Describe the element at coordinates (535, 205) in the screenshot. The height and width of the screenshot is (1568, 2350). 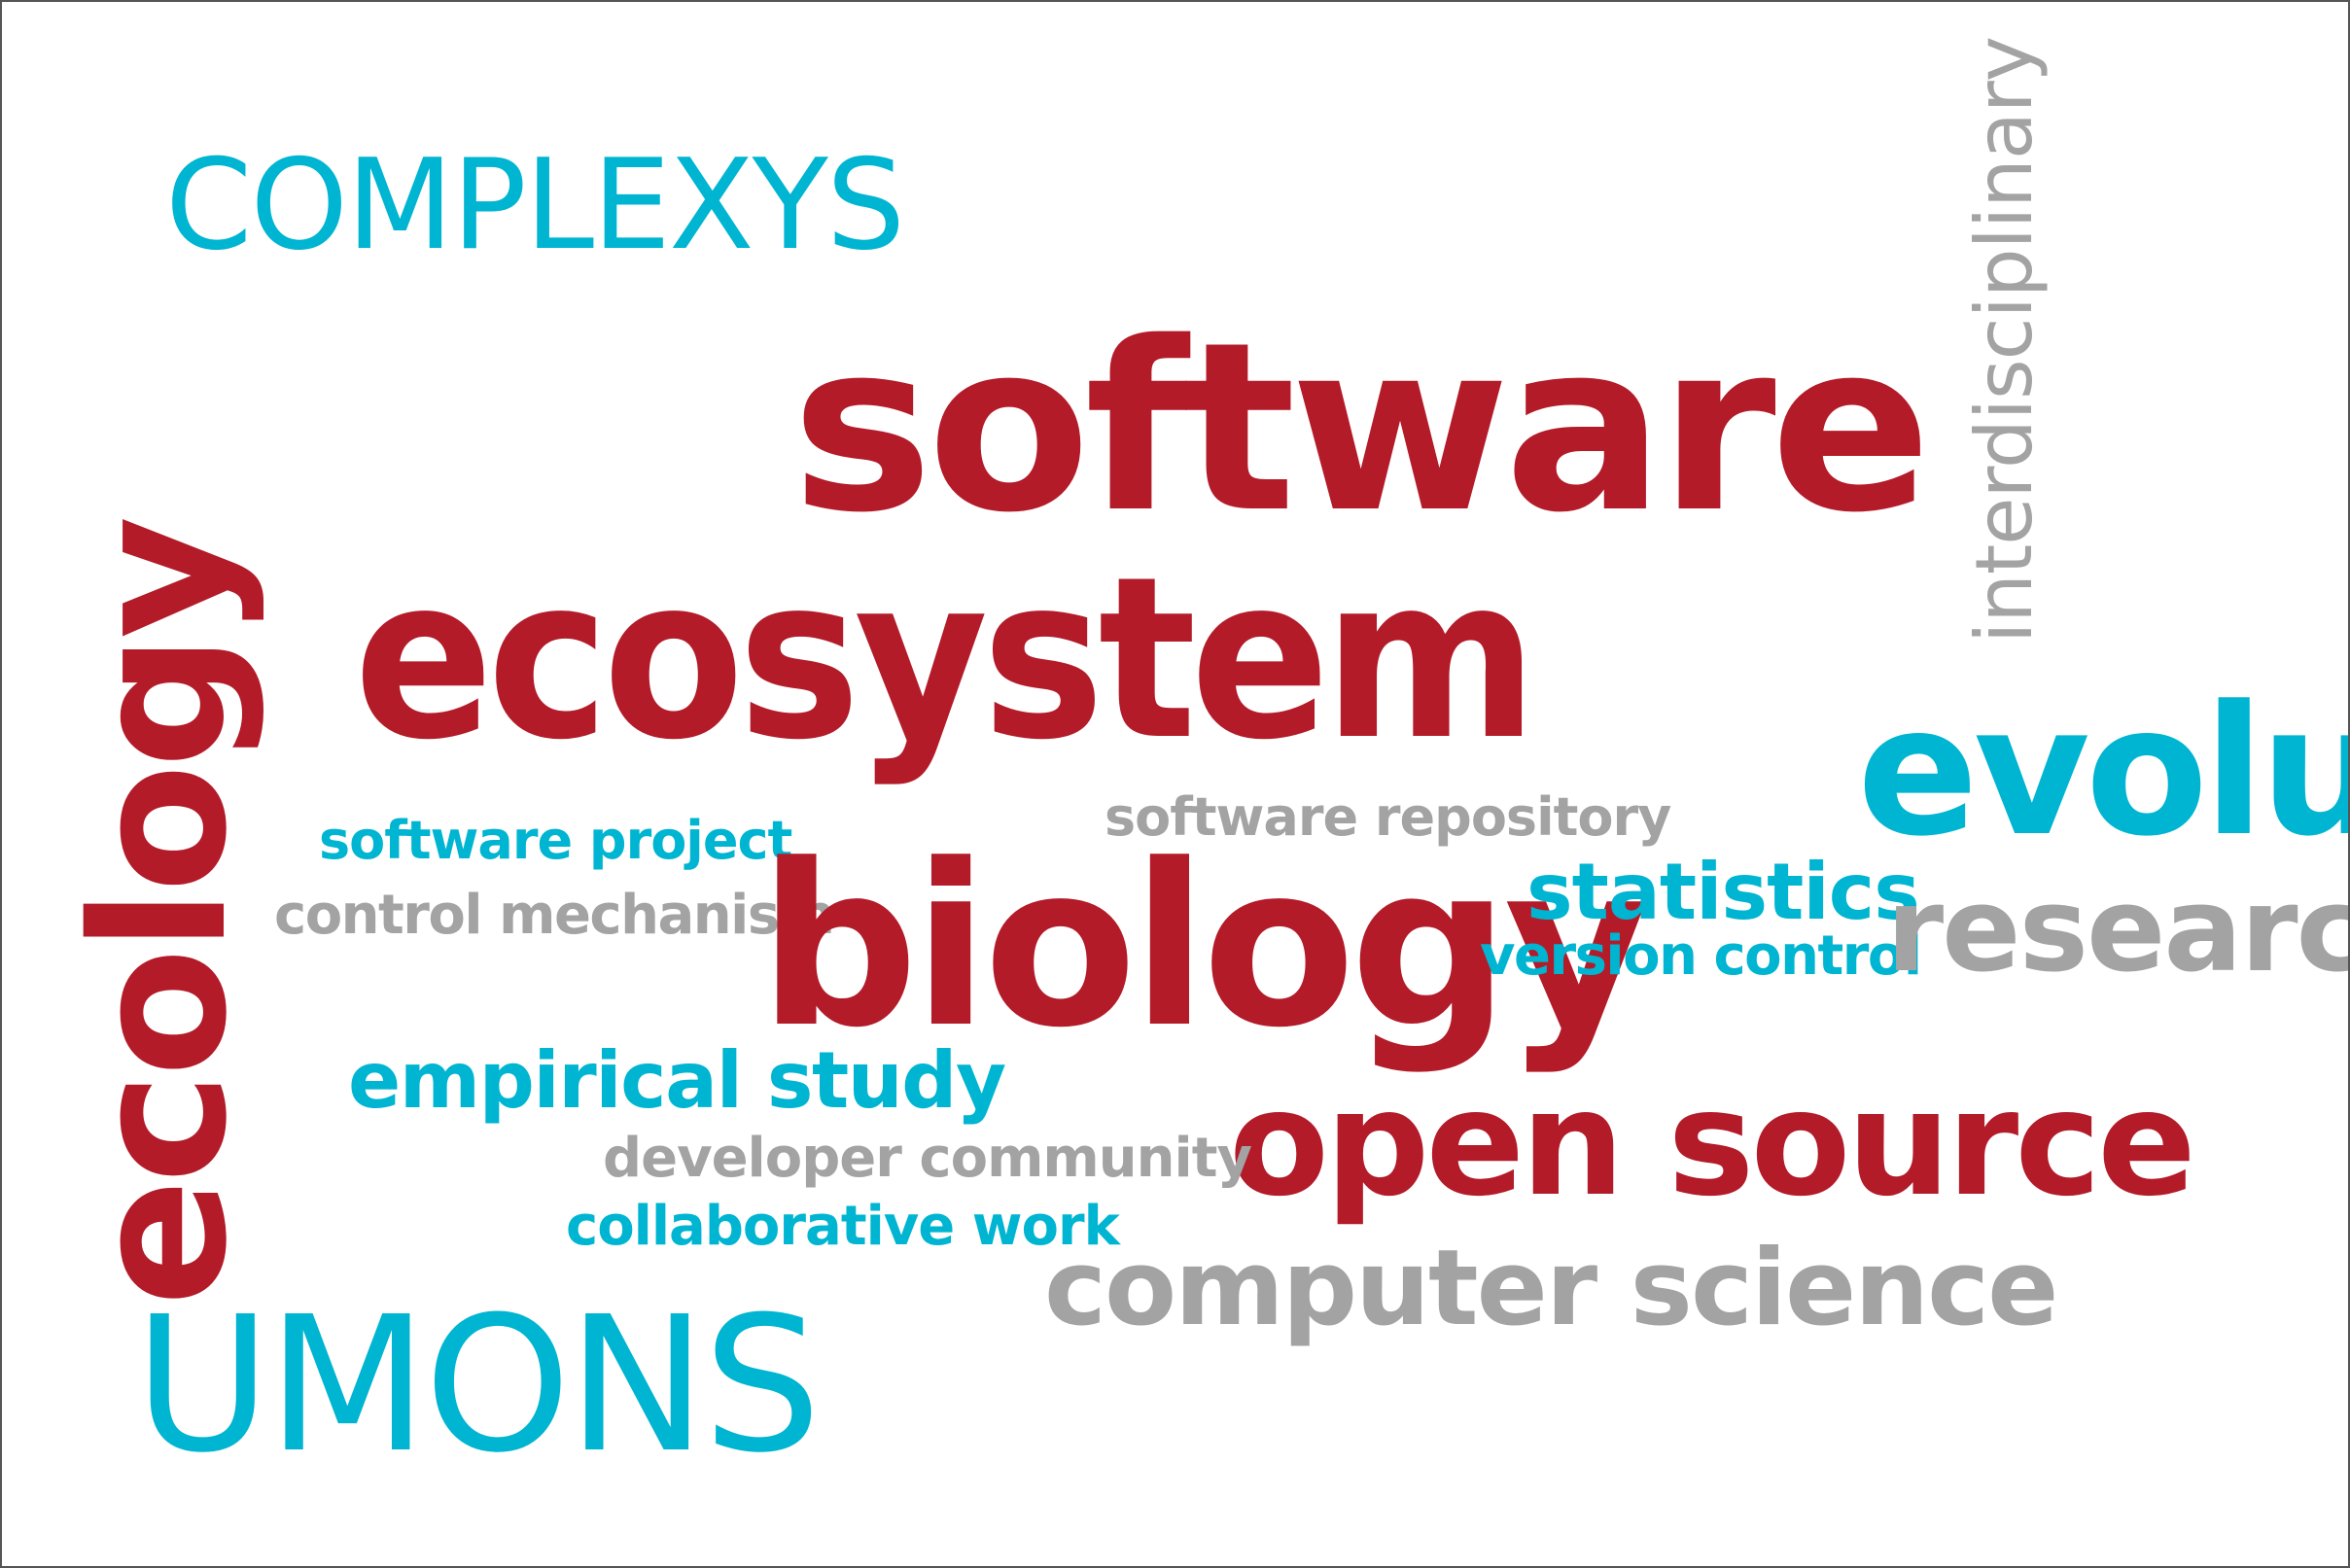
I see `word-complexys: COMPLEXYS` at that location.